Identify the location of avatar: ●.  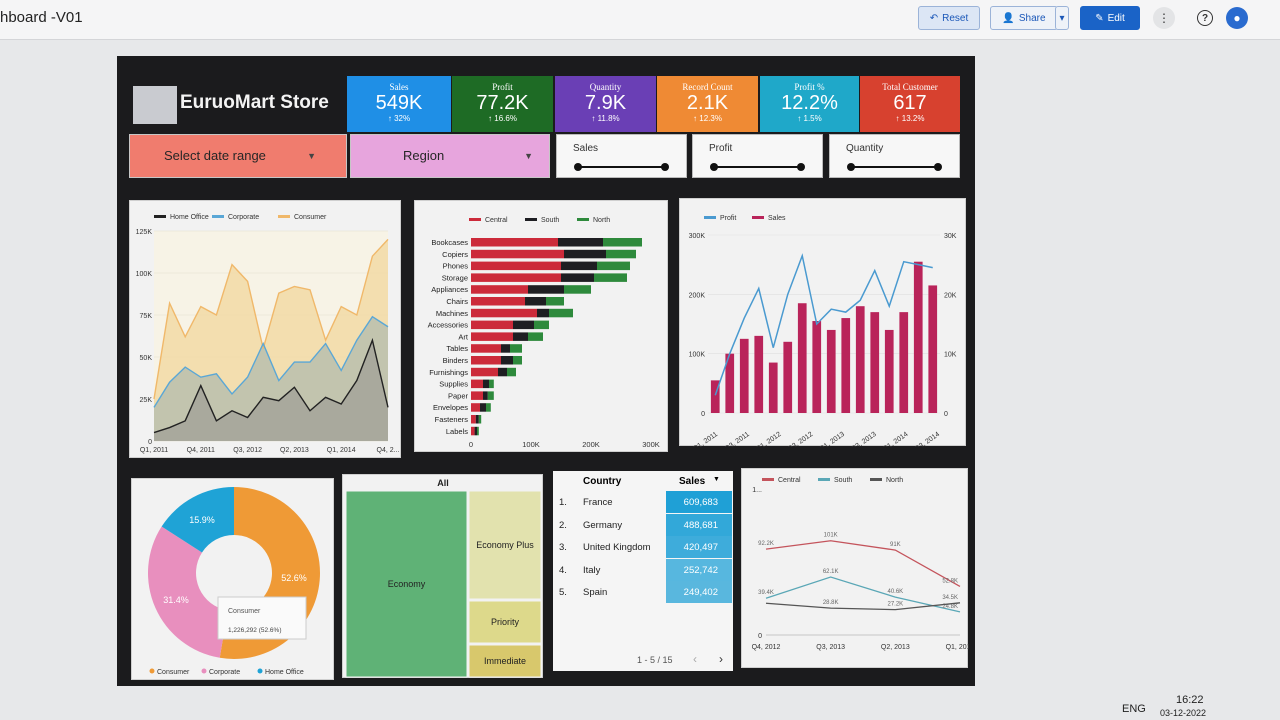
(1237, 18).